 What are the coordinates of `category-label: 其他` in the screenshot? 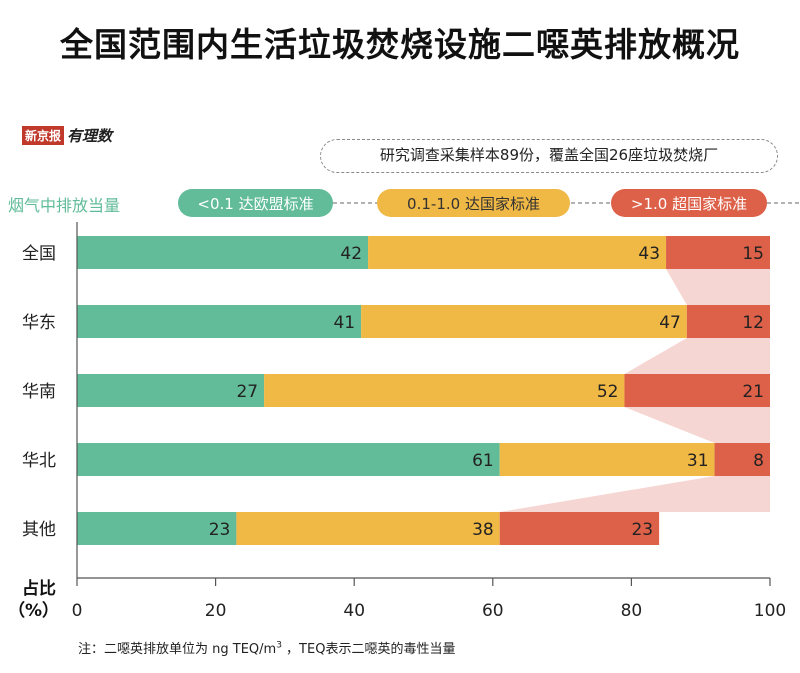 It's located at (39, 530).